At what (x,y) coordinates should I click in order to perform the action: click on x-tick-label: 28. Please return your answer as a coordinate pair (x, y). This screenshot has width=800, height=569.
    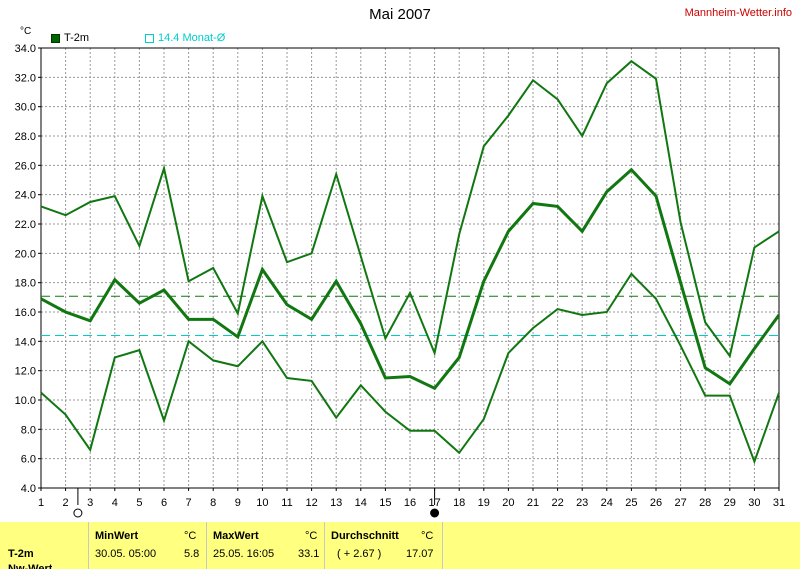
    Looking at the image, I should click on (705, 503).